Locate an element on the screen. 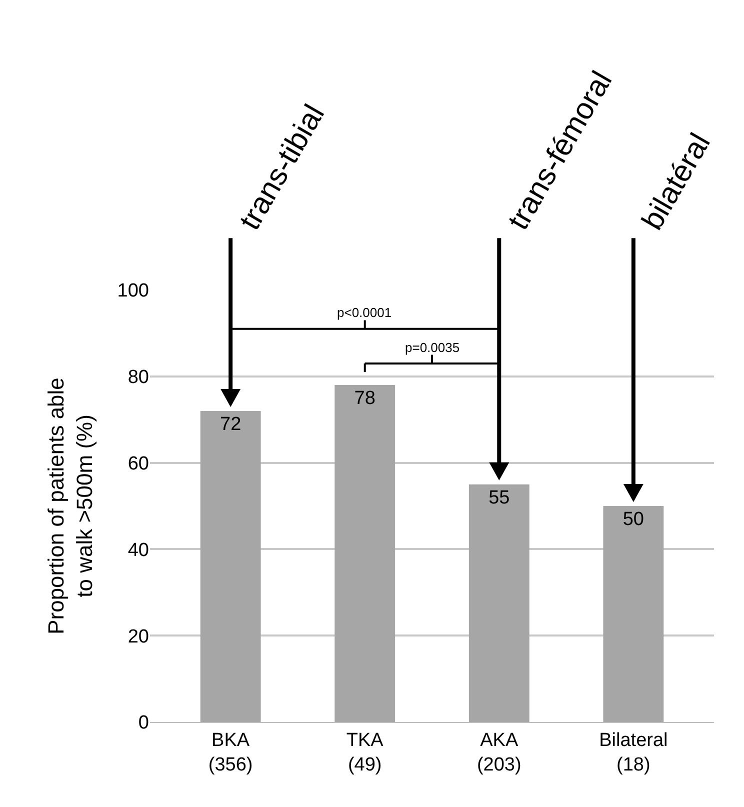 The image size is (744, 807). annotation: p=0.0035 is located at coordinates (432, 347).